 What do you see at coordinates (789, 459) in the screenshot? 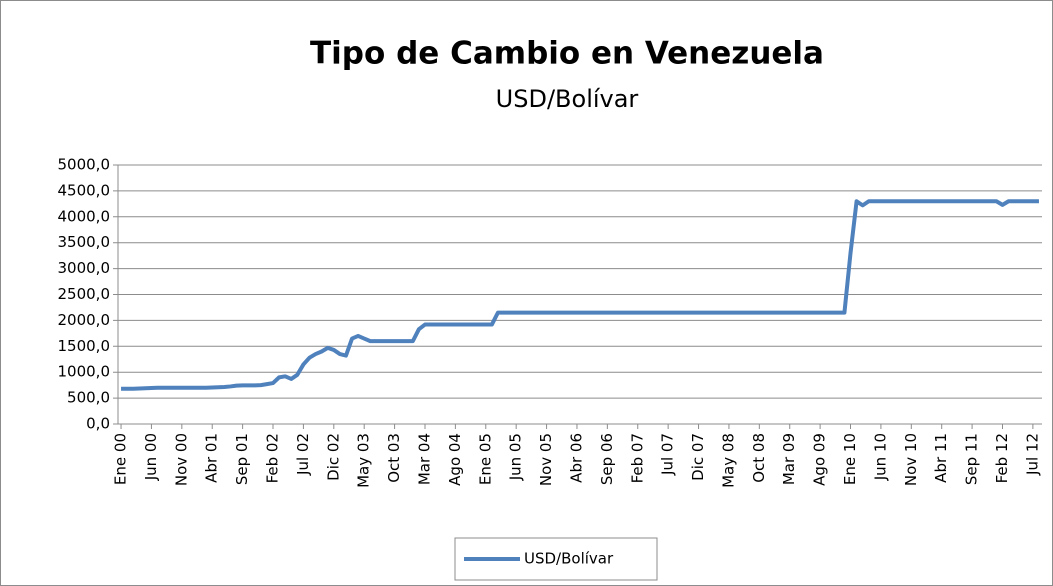
I see `x-tick-label: Mar 09` at bounding box center [789, 459].